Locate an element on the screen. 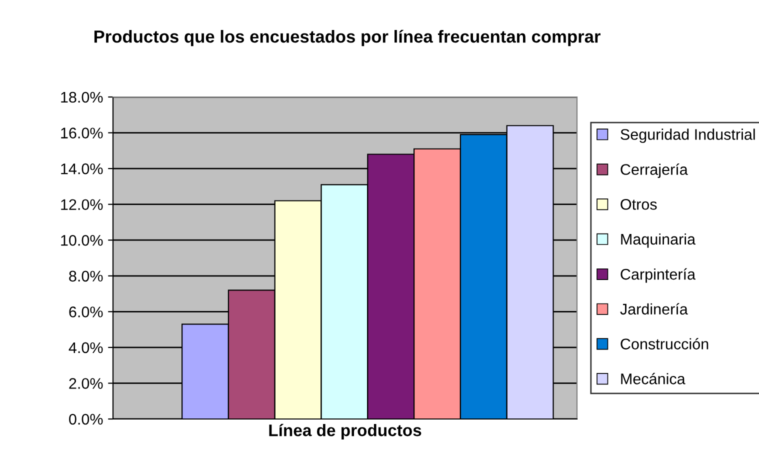  legend-label: Construcción is located at coordinates (664, 344).